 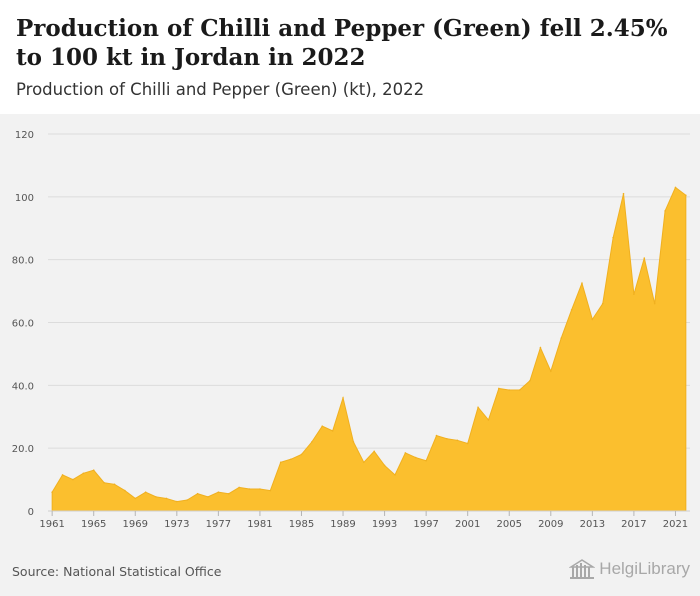 I want to click on x-tick-label: 1973, so click(x=176, y=524).